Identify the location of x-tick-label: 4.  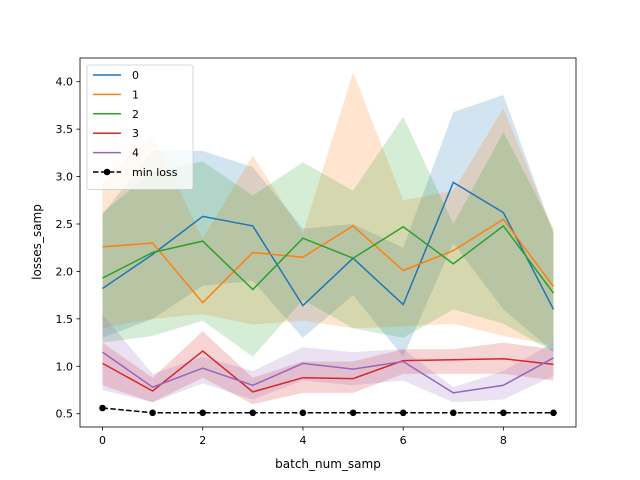
(302, 440).